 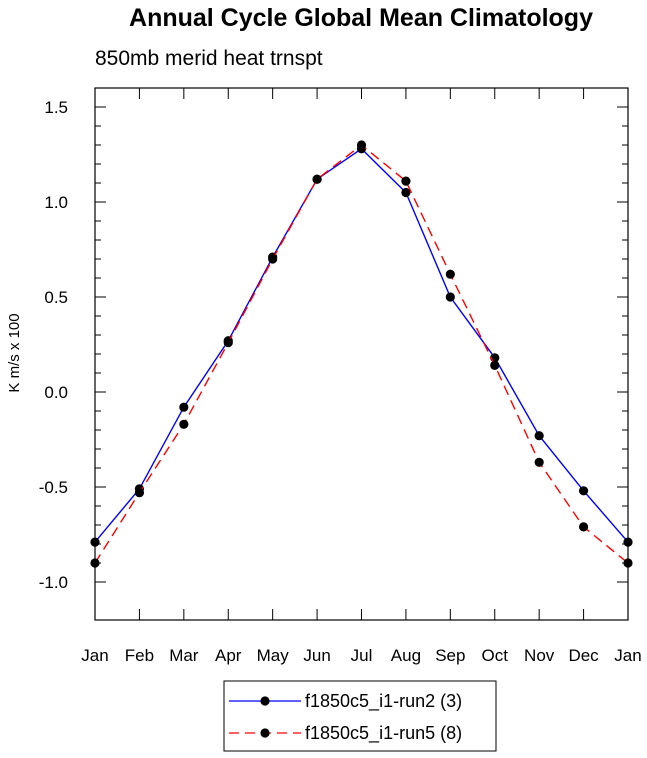 What do you see at coordinates (383, 701) in the screenshot?
I see `legend-label-run2: f1850c5_i1-run2 (3)` at bounding box center [383, 701].